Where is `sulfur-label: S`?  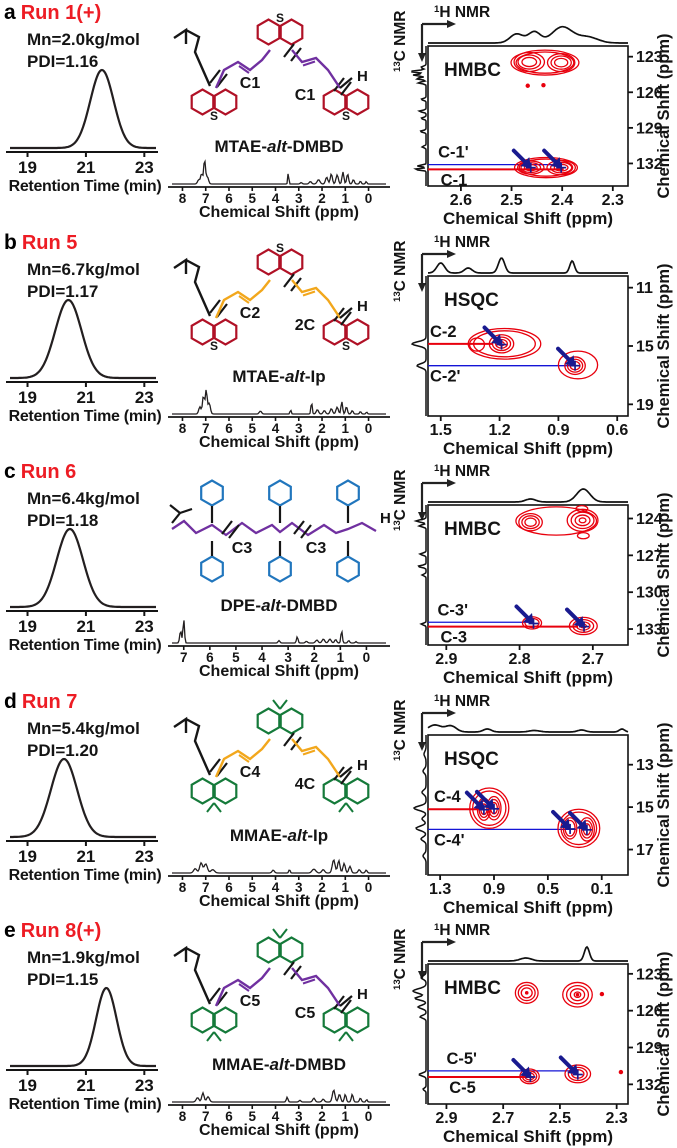
sulfur-label: S is located at coordinates (346, 116).